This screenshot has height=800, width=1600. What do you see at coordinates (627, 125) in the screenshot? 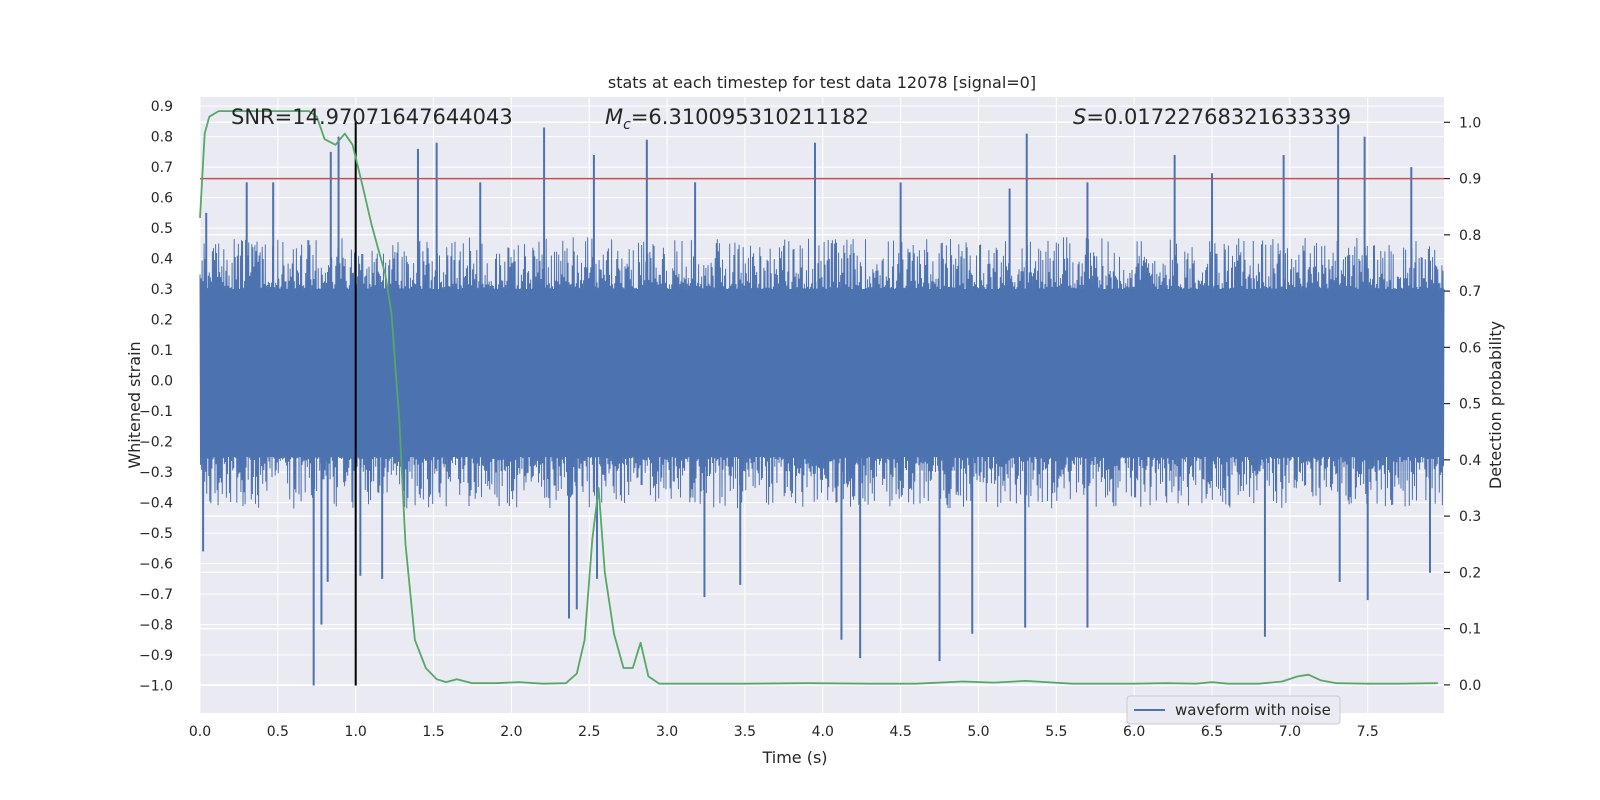
I see `chirp-mass-subscript: c` at bounding box center [627, 125].